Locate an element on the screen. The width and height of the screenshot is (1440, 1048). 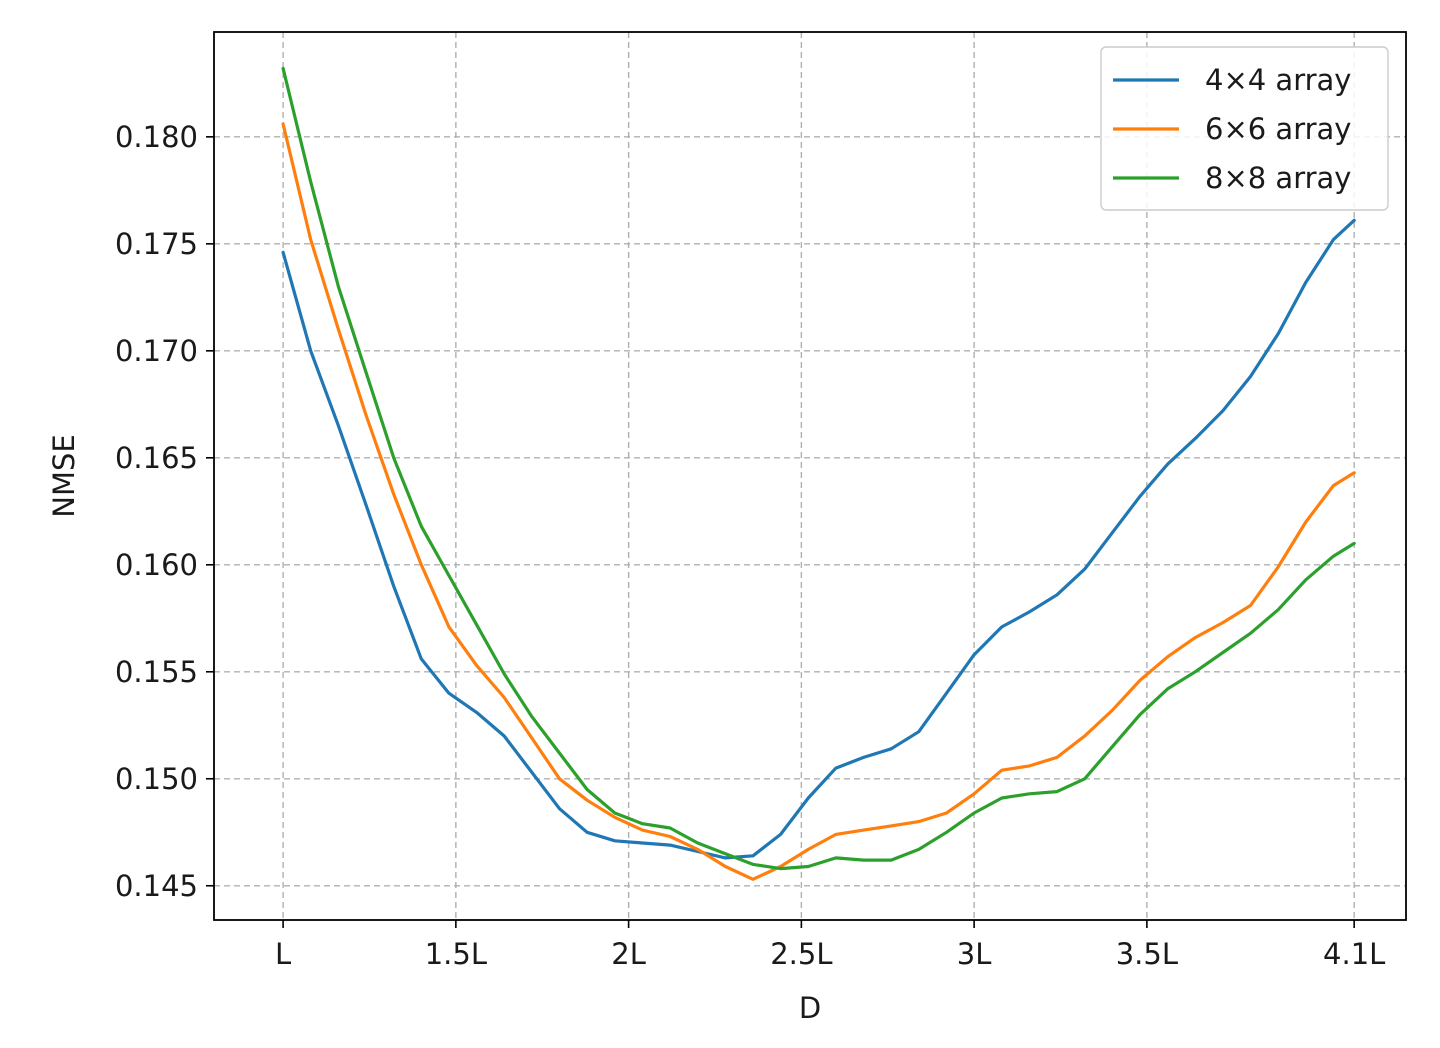
legend-label: 6×6 array is located at coordinates (1278, 129).